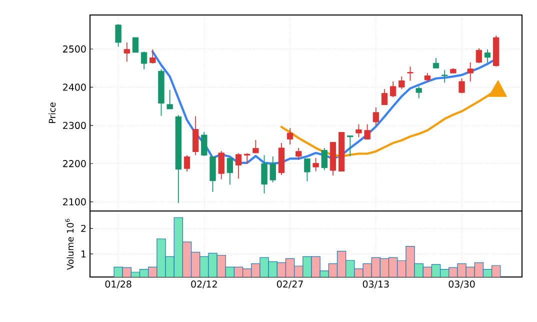 This screenshot has height=322, width=537. I want to click on y-tick-label: 2400, so click(74, 87).